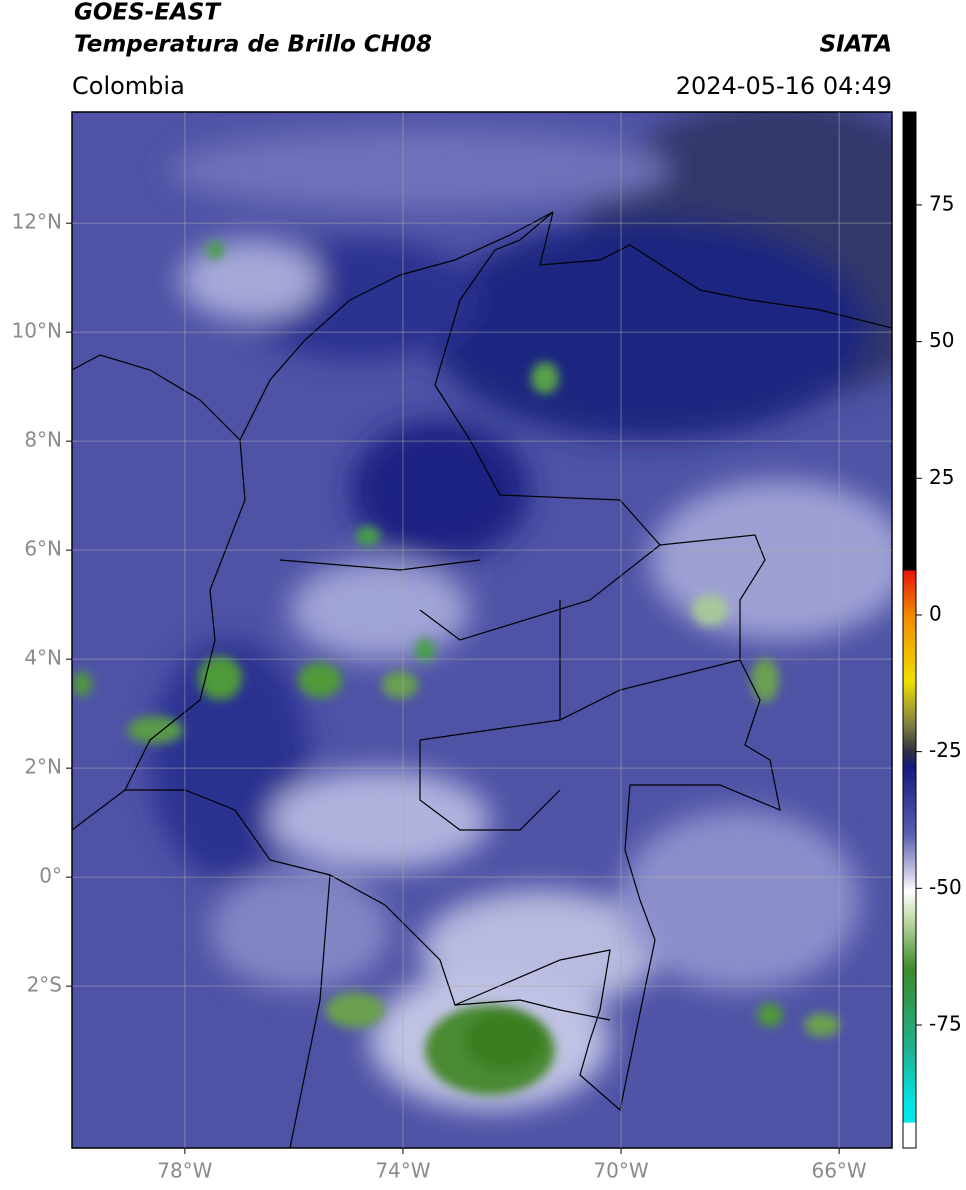 Image resolution: width=966 pixels, height=1190 pixels. Describe the element at coordinates (945, 1023) in the screenshot. I see `colorbar-tick-label: -75` at that location.